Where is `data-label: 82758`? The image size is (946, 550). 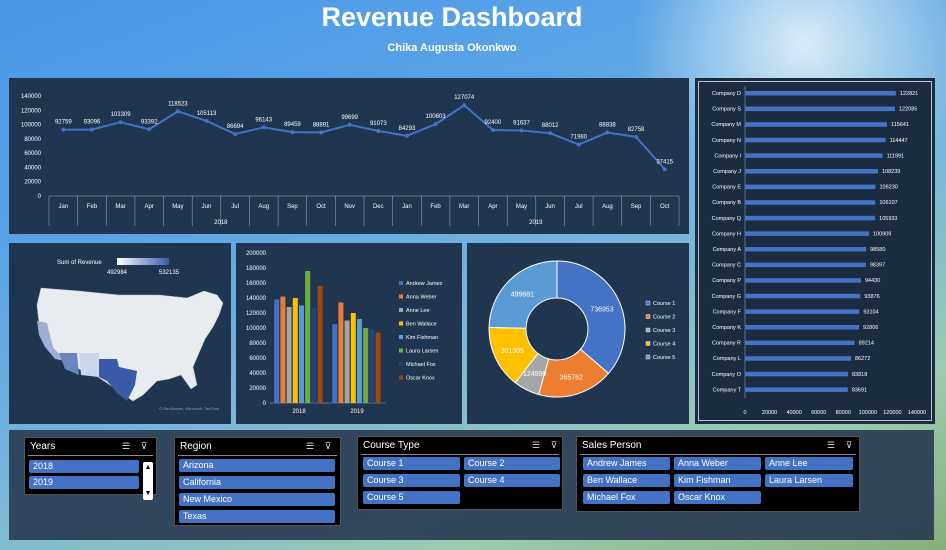
data-label: 82758 is located at coordinates (636, 130).